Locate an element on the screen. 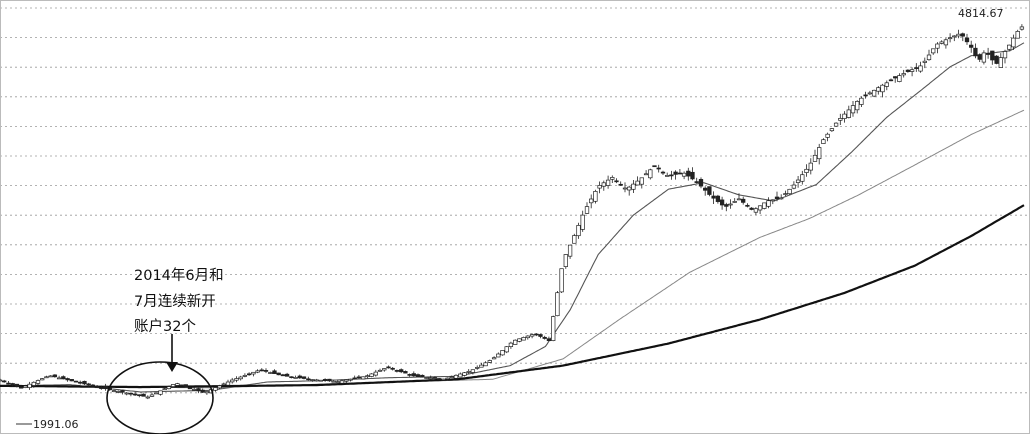  annotation-line-2: 7月连续新开 is located at coordinates (175, 301).